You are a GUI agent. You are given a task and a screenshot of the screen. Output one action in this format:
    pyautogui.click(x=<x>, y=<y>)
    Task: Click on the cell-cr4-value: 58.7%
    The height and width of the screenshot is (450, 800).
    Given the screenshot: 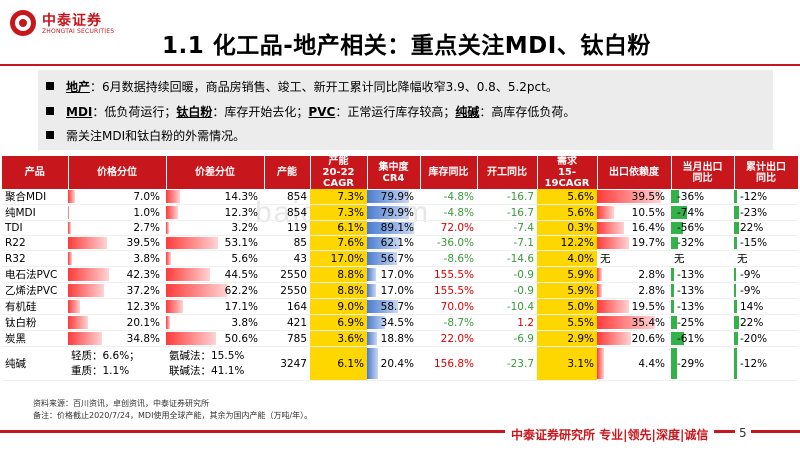 What is the action you would take?
    pyautogui.click(x=397, y=306)
    